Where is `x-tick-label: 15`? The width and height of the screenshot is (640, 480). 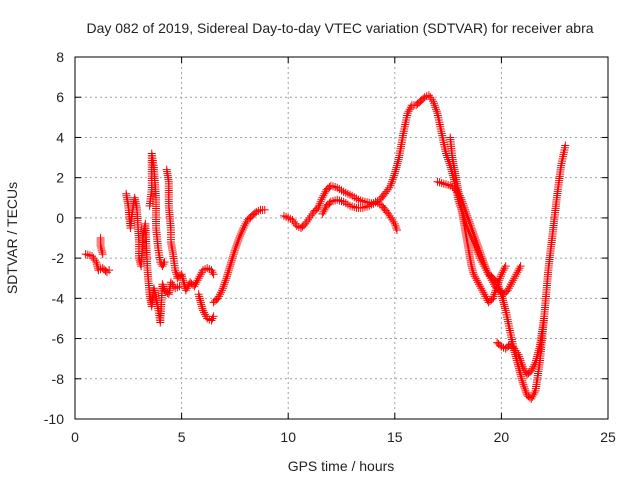
x-tick-label: 15 is located at coordinates (395, 437).